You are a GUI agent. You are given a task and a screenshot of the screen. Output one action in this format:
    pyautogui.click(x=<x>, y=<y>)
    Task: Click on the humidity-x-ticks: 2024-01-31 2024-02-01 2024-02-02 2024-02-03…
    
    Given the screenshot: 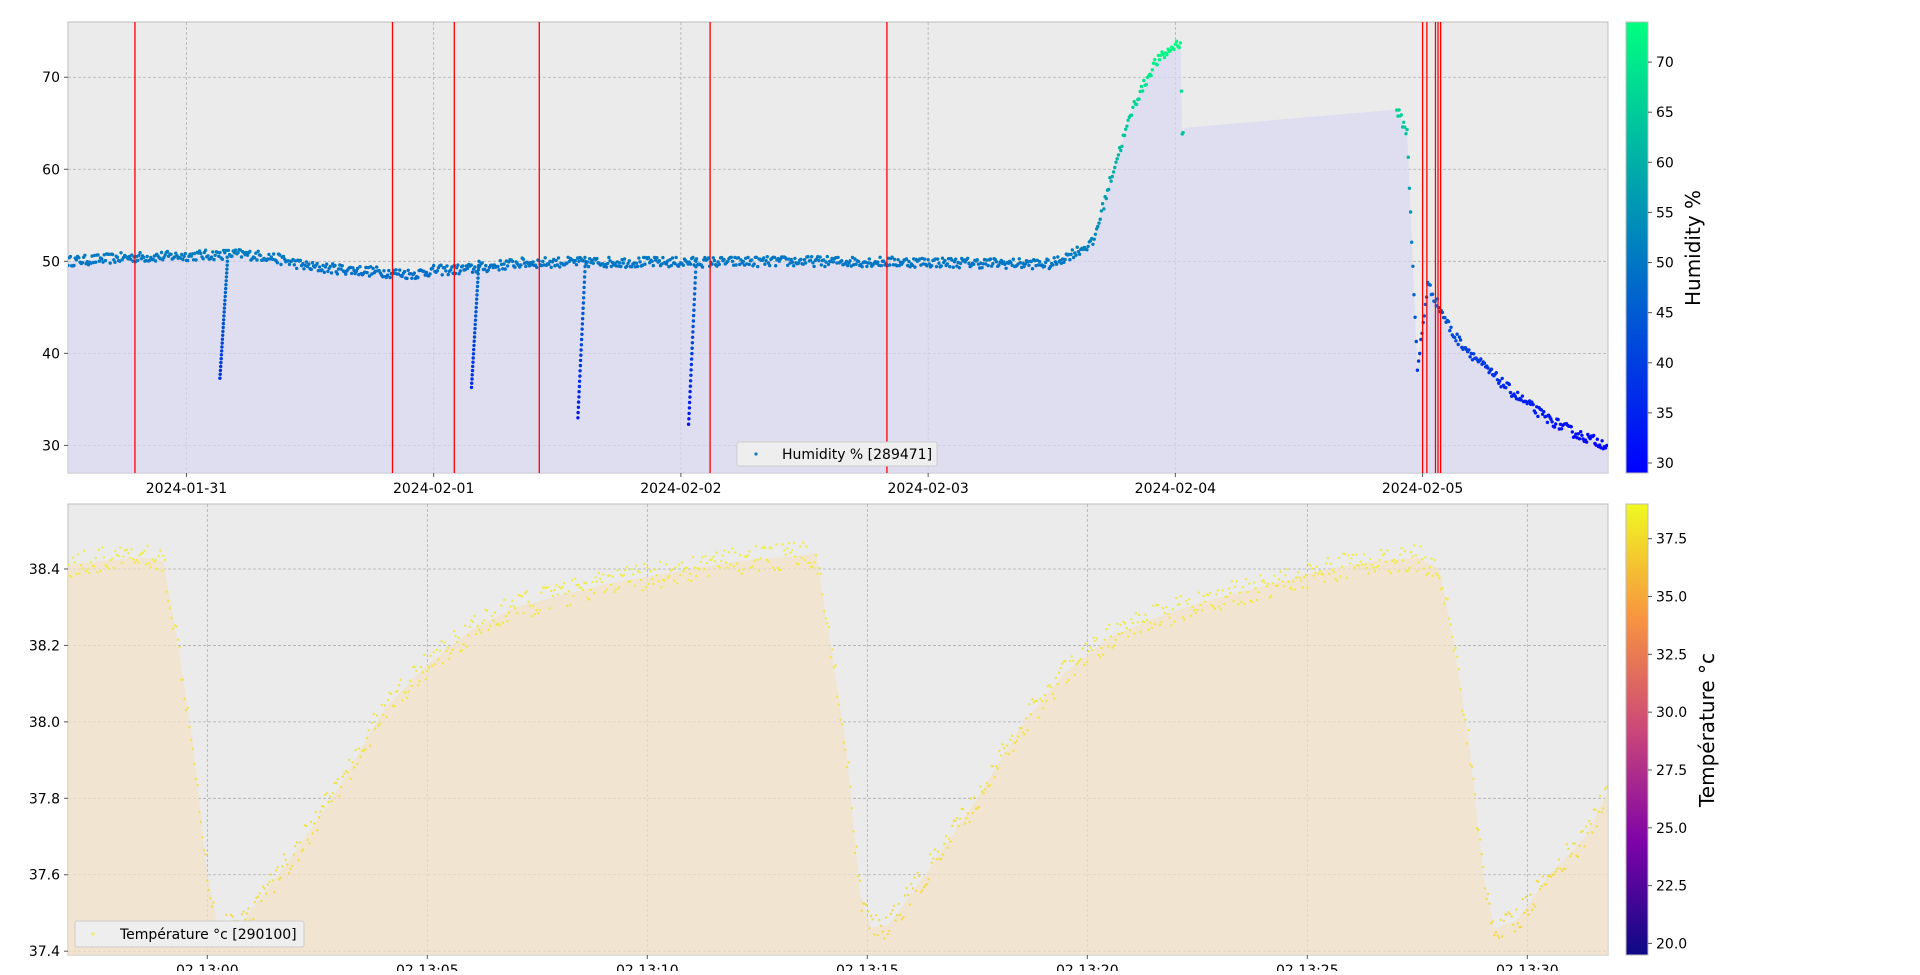 What is the action you would take?
    pyautogui.click(x=804, y=485)
    